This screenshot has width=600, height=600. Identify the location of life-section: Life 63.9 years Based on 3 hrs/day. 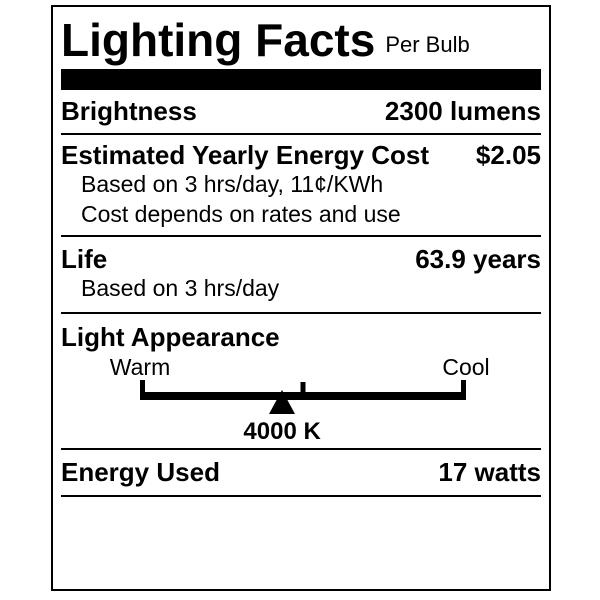
(301, 275).